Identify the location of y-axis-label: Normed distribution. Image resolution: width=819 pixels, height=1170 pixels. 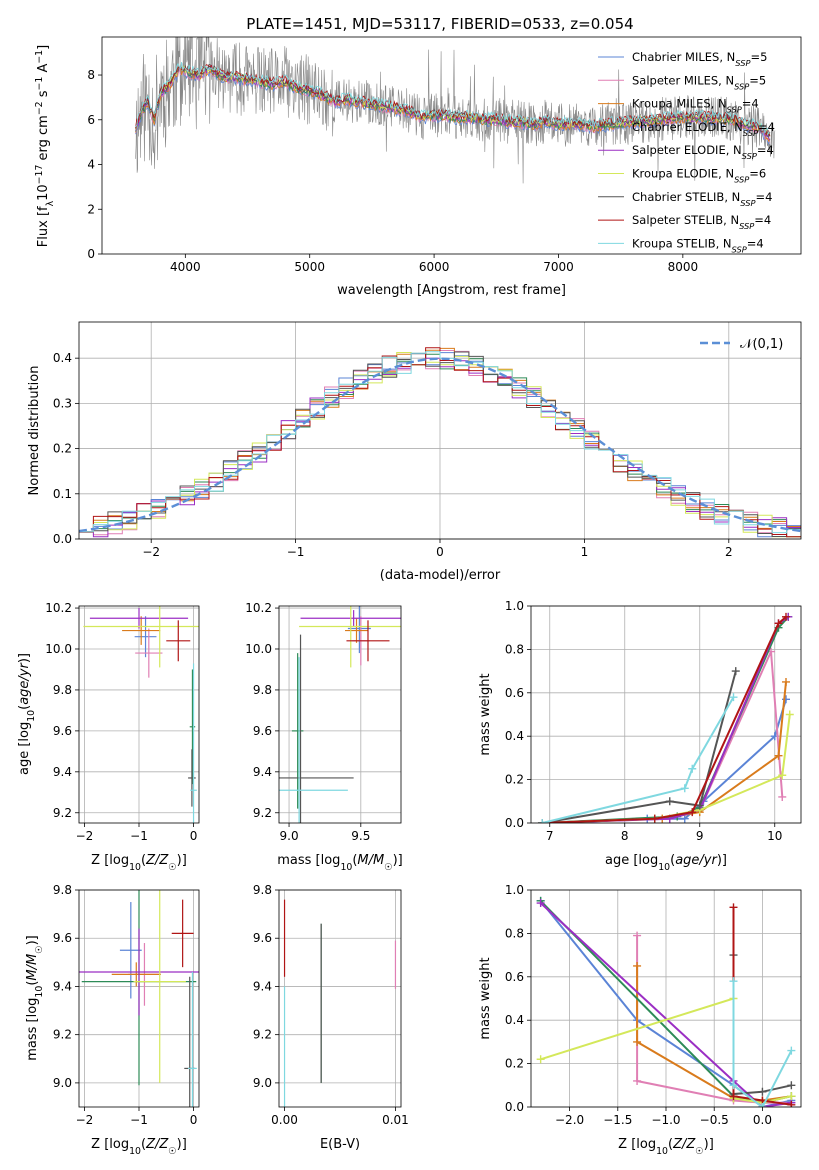
(34, 431).